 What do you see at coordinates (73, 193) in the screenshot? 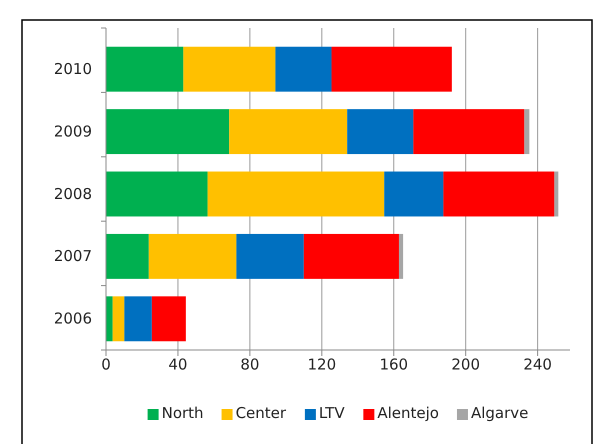
I see `y-tick-label: 2008` at bounding box center [73, 193].